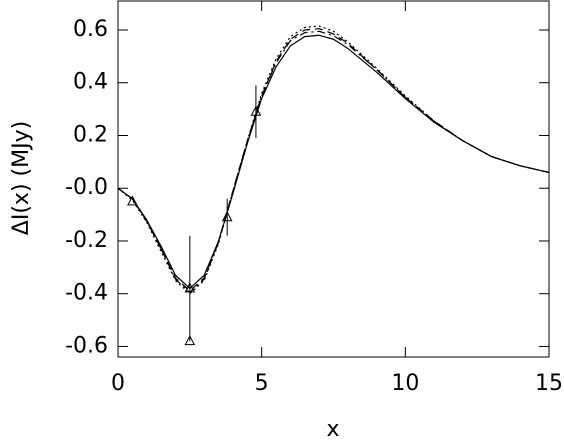 Image resolution: width=564 pixels, height=442 pixels. I want to click on y-axis-label: ΔI(x) (MJy), so click(21, 178).